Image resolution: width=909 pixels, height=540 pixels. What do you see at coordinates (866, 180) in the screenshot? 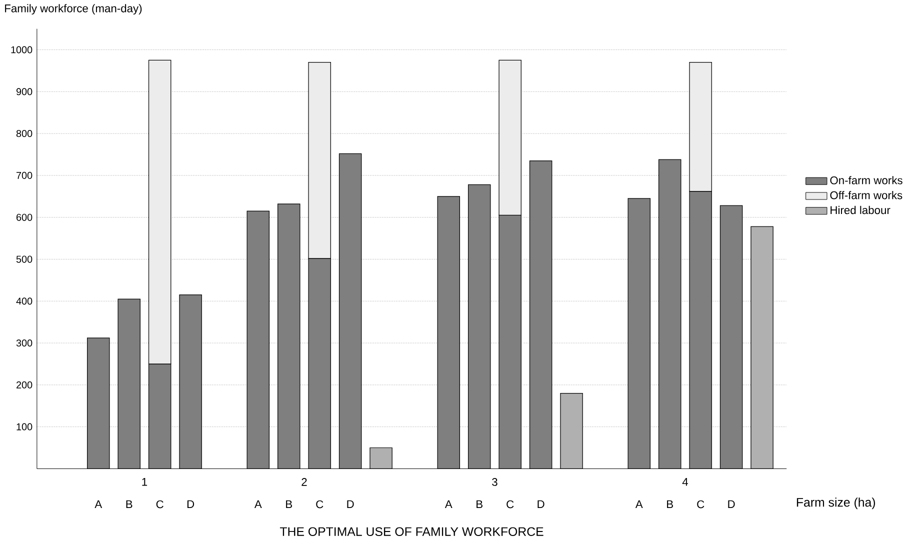
I see `legend-label: On-farm works` at bounding box center [866, 180].